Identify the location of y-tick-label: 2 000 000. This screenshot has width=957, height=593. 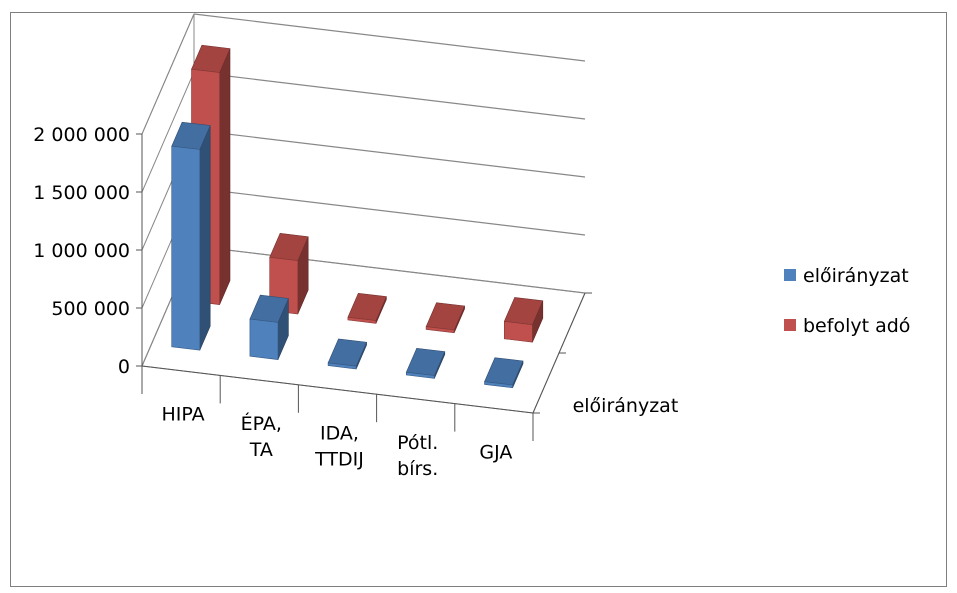
(81, 135).